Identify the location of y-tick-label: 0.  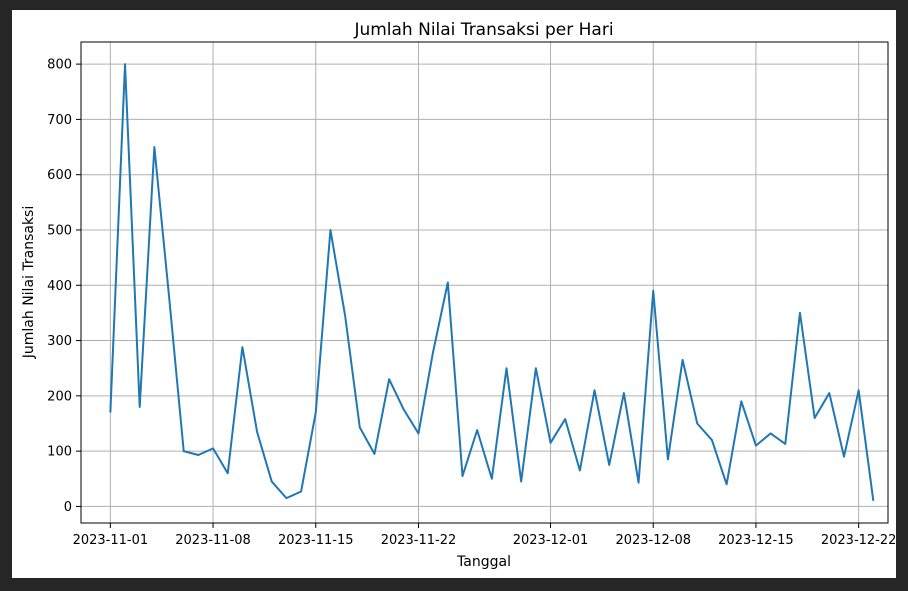
(68, 507).